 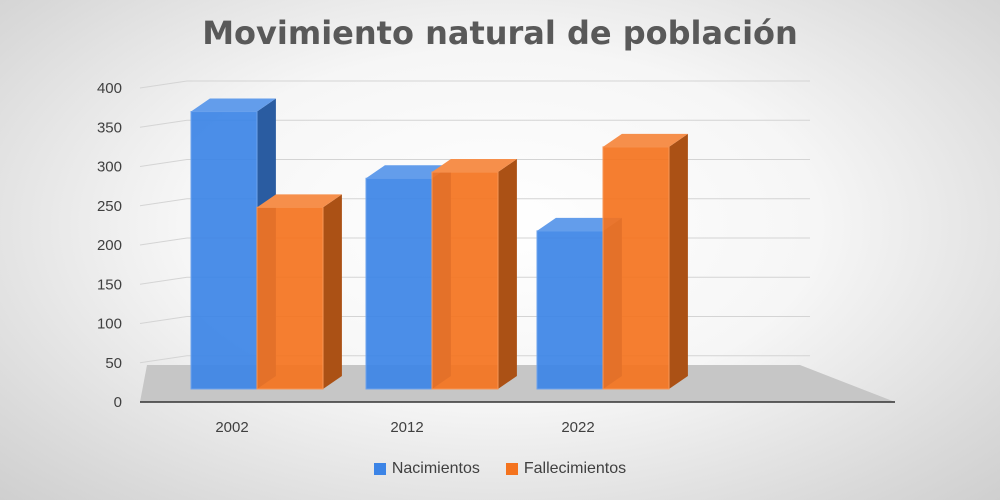 I want to click on x-tick-label: 2012, so click(x=406, y=427).